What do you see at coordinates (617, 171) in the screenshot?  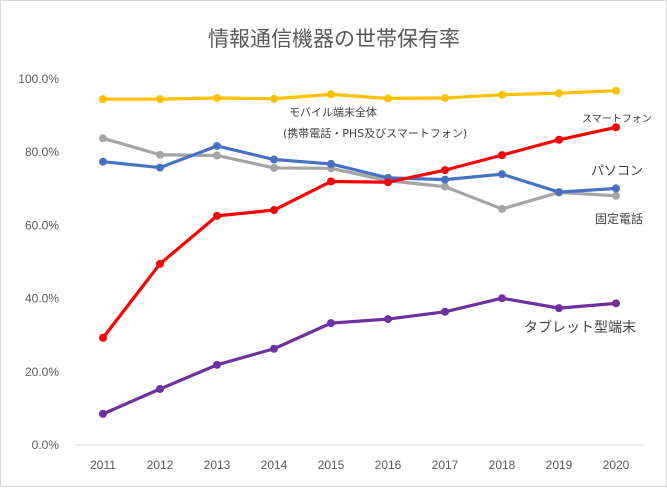 I see `series-label-pc: パソコン` at bounding box center [617, 171].